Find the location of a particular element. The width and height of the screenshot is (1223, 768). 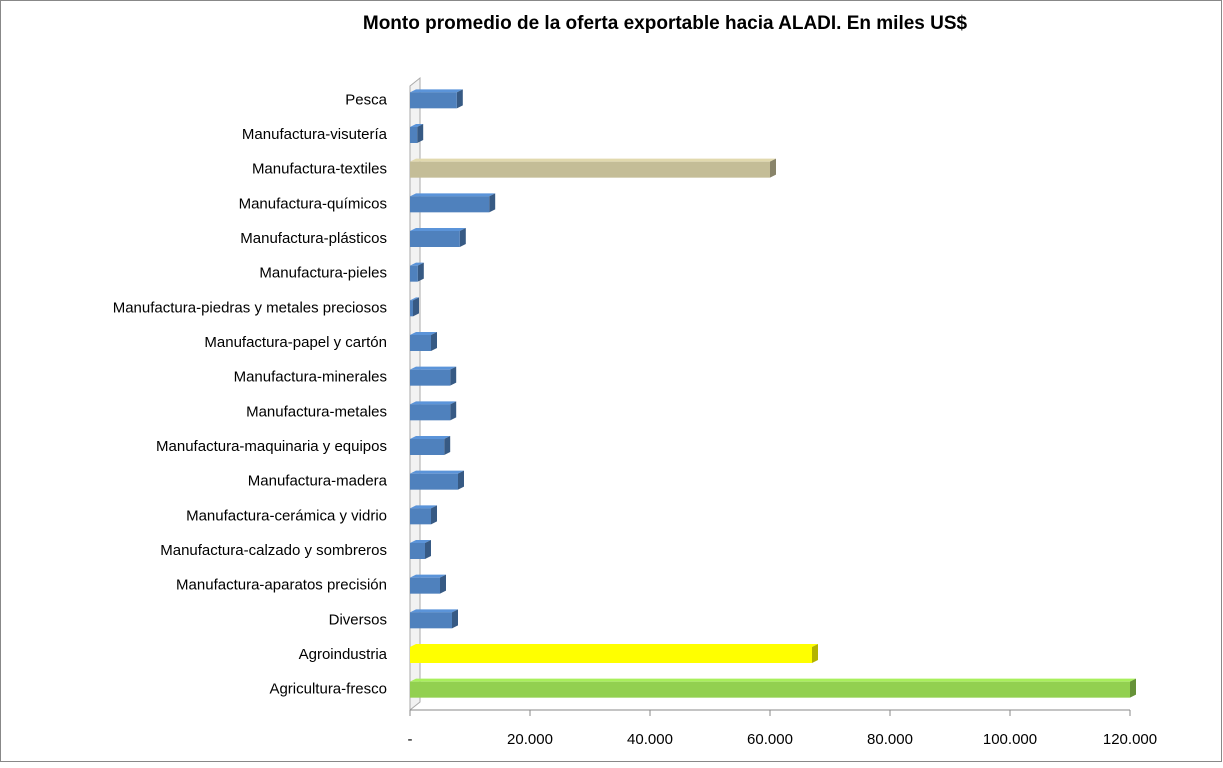

y-tick-label: Agroindustria is located at coordinates (343, 654).